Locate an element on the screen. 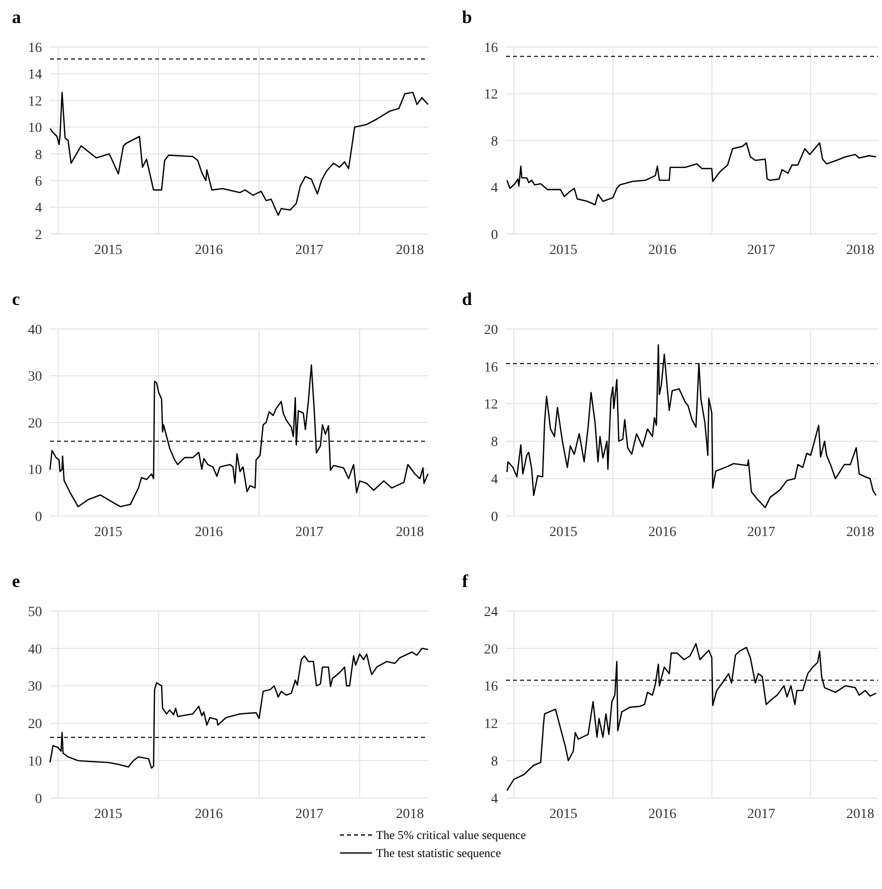 The height and width of the screenshot is (889, 882). y-tick-label: 2 is located at coordinates (38, 235).